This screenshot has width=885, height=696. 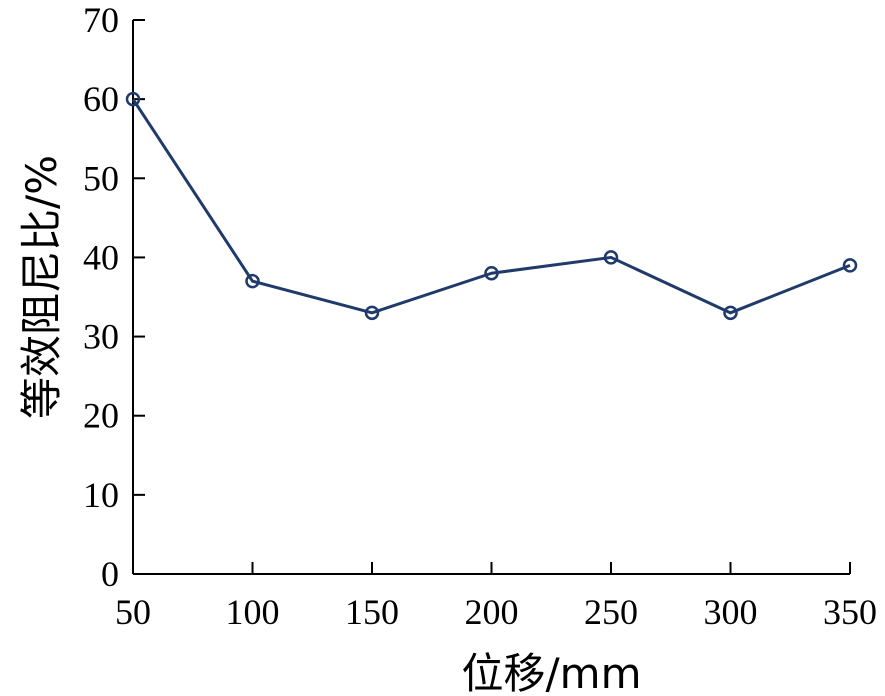 What do you see at coordinates (611, 612) in the screenshot?
I see `x-tick-label: 250` at bounding box center [611, 612].